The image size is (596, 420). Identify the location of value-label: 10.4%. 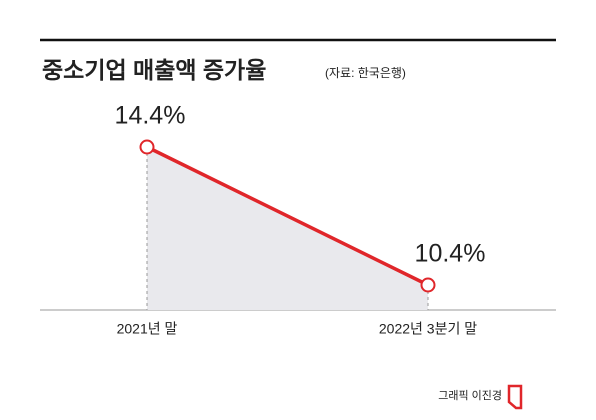
(450, 254).